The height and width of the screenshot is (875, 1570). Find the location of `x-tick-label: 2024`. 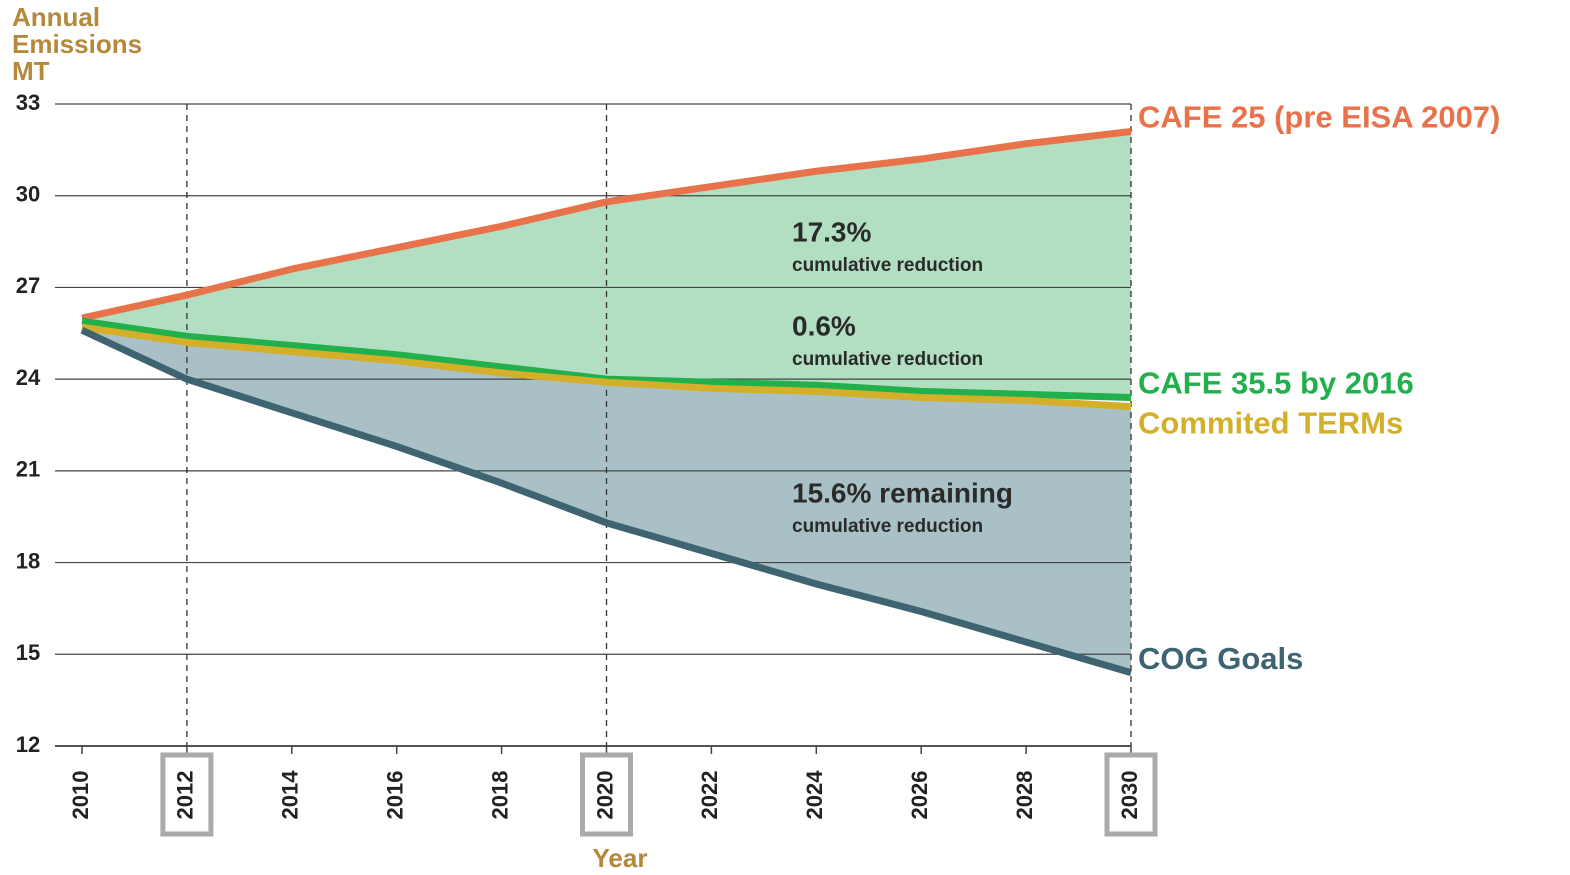

x-tick-label: 2024 is located at coordinates (814, 795).